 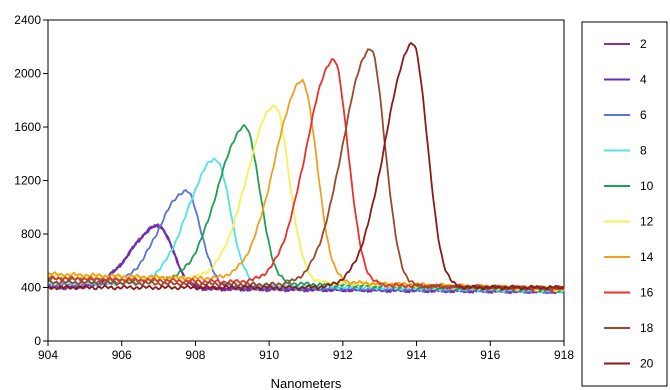 I want to click on legend-label: 12, so click(x=647, y=222).